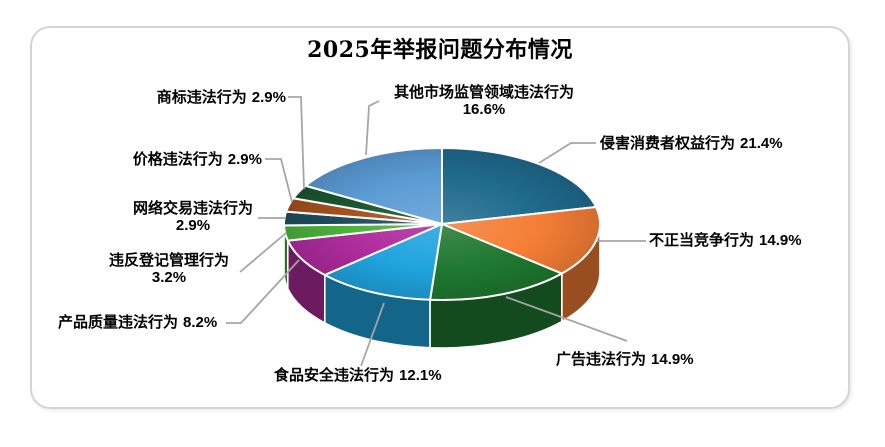 The width and height of the screenshot is (885, 447). What do you see at coordinates (197, 159) in the screenshot?
I see `pie-label-price: 价格违法行为 2.9%` at bounding box center [197, 159].